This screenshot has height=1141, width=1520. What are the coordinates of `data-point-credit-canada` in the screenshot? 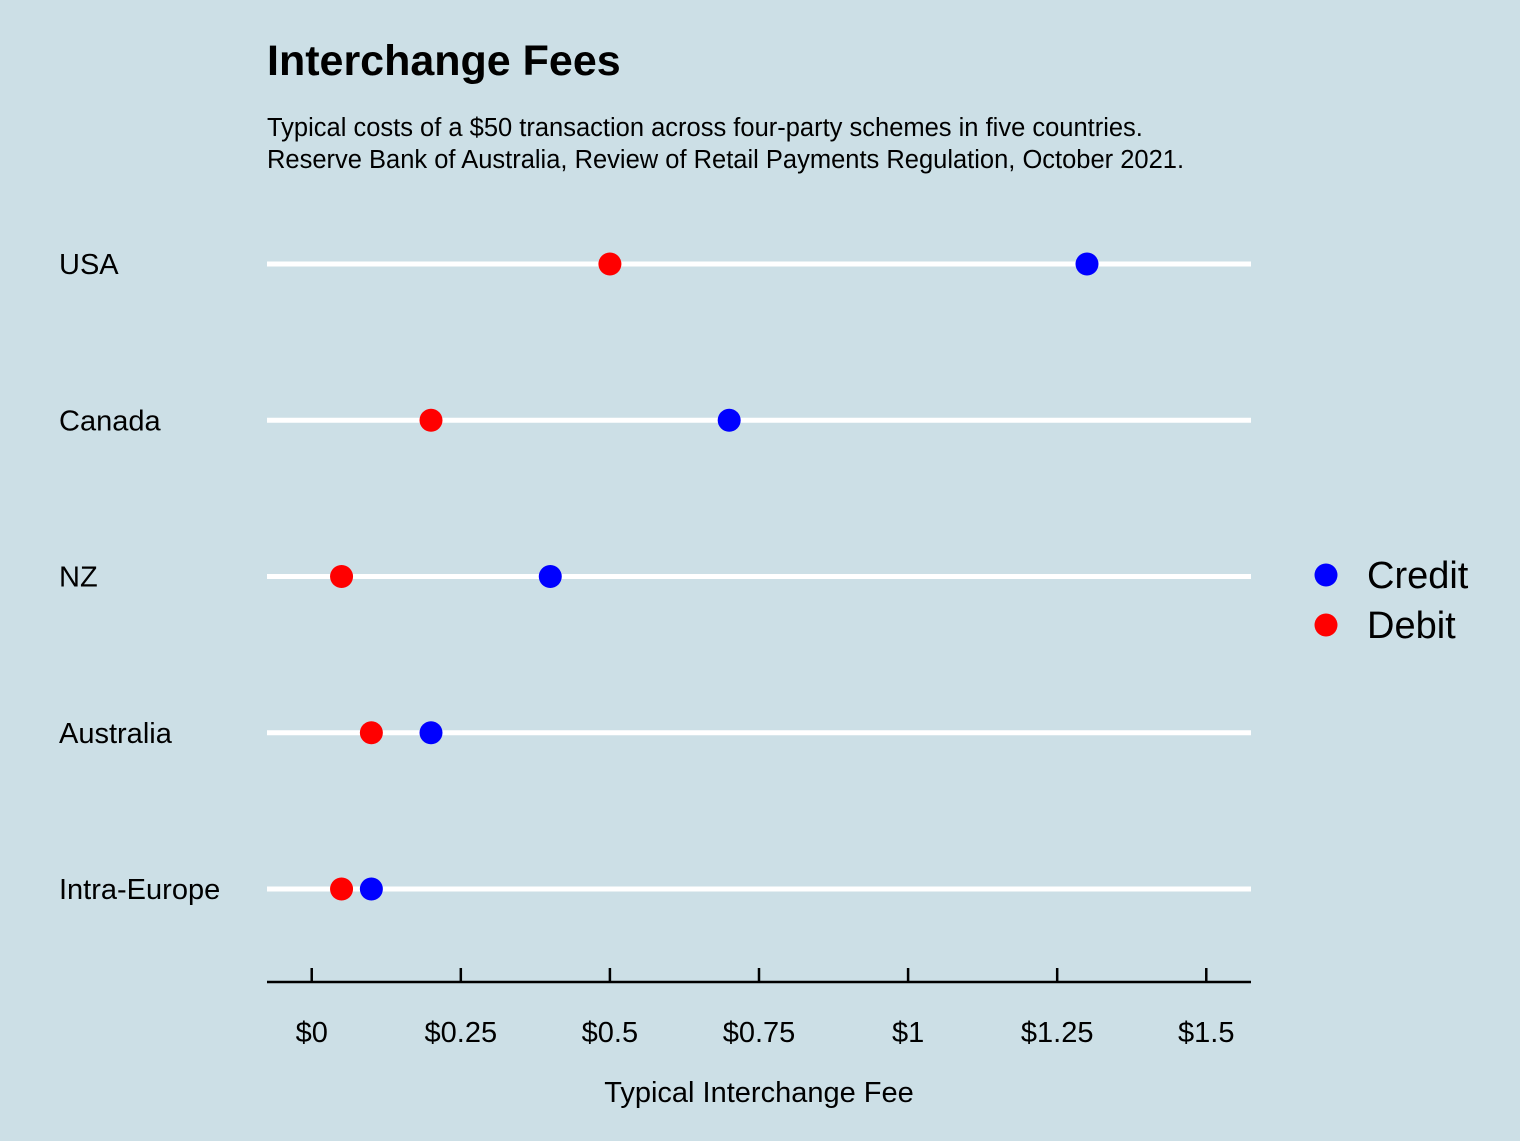 It's located at (729, 420).